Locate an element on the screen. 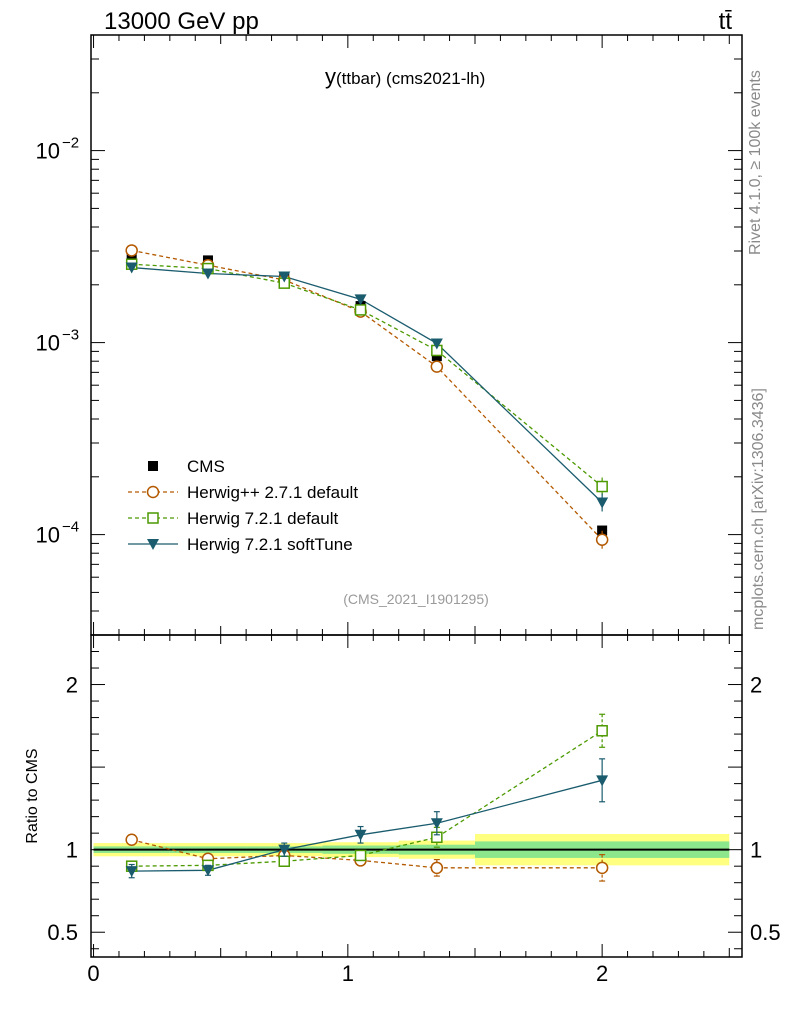 Image resolution: width=786 pixels, height=1024 pixels. x-tick-label: 0 is located at coordinates (93, 973).